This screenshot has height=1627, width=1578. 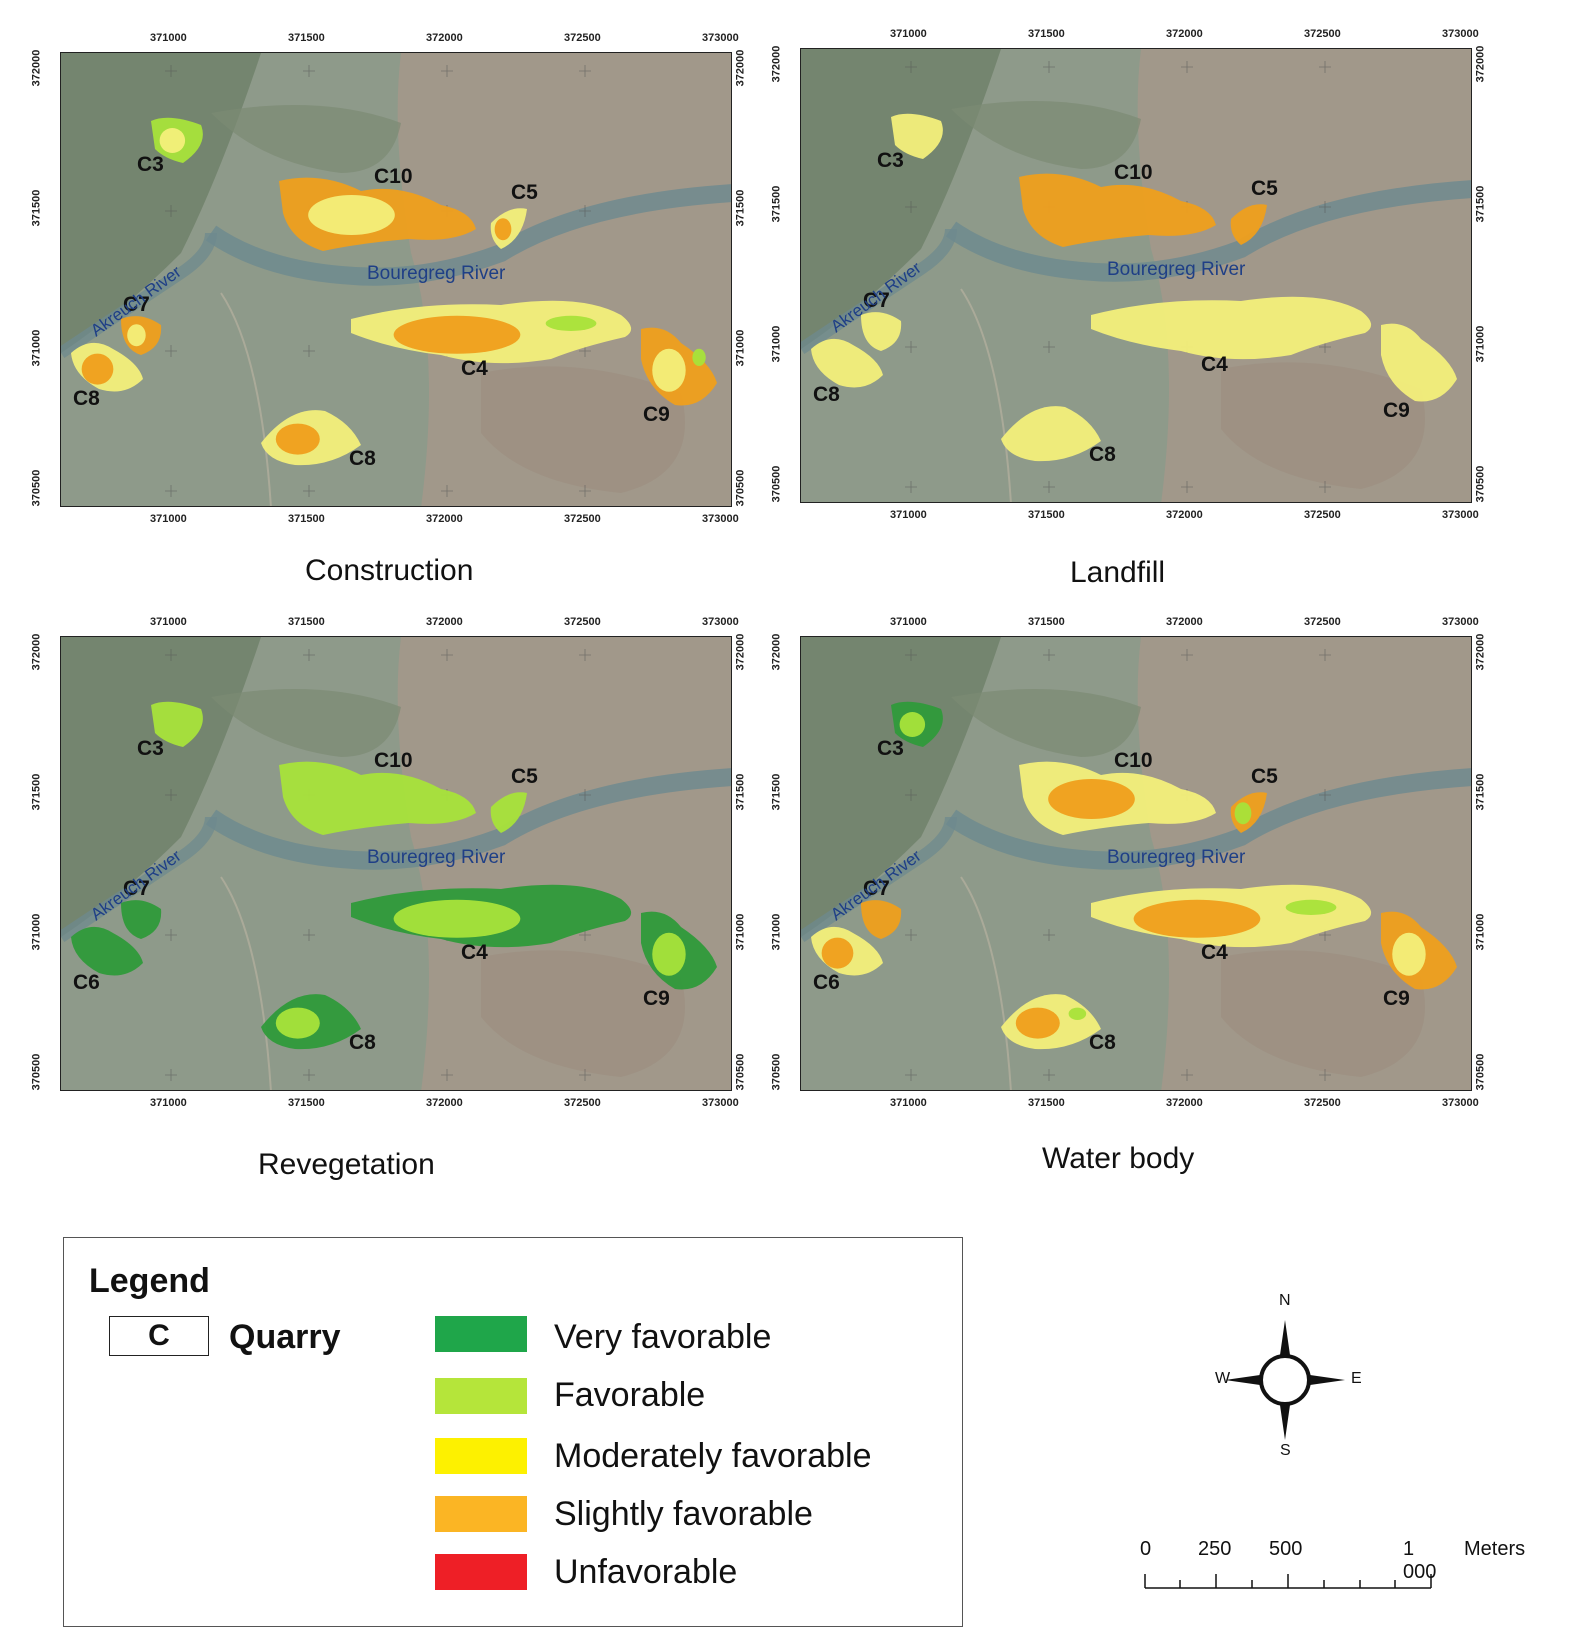 What do you see at coordinates (1215, 1549) in the screenshot?
I see `scale-label-250: 250` at bounding box center [1215, 1549].